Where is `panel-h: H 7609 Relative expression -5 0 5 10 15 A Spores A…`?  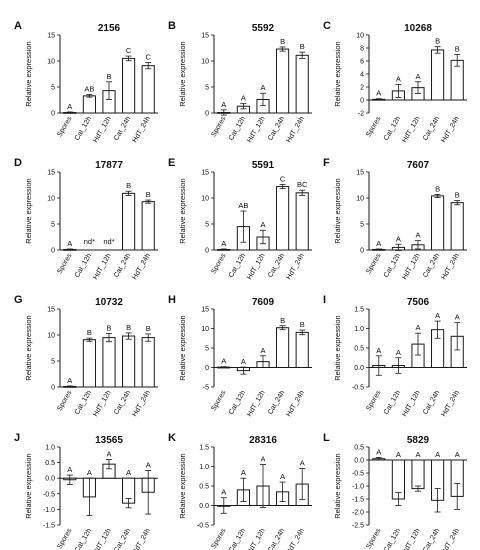
panel-h: H 7609 Relative expression -5 0 5 10 15 A Spores A… is located at coordinates (240, 356).